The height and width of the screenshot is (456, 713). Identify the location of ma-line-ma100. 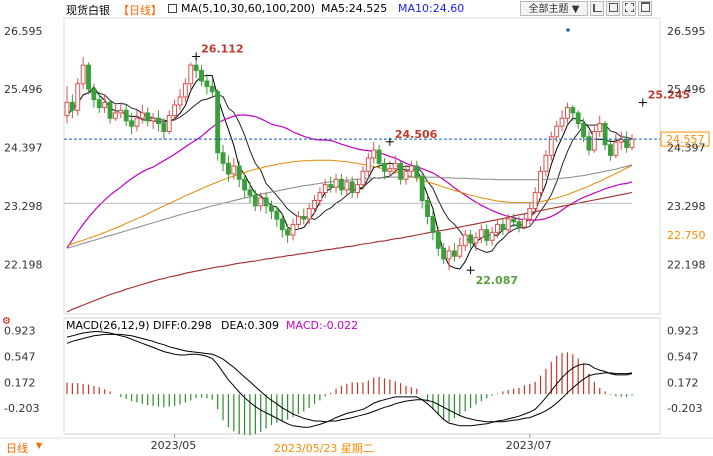
(349, 206).